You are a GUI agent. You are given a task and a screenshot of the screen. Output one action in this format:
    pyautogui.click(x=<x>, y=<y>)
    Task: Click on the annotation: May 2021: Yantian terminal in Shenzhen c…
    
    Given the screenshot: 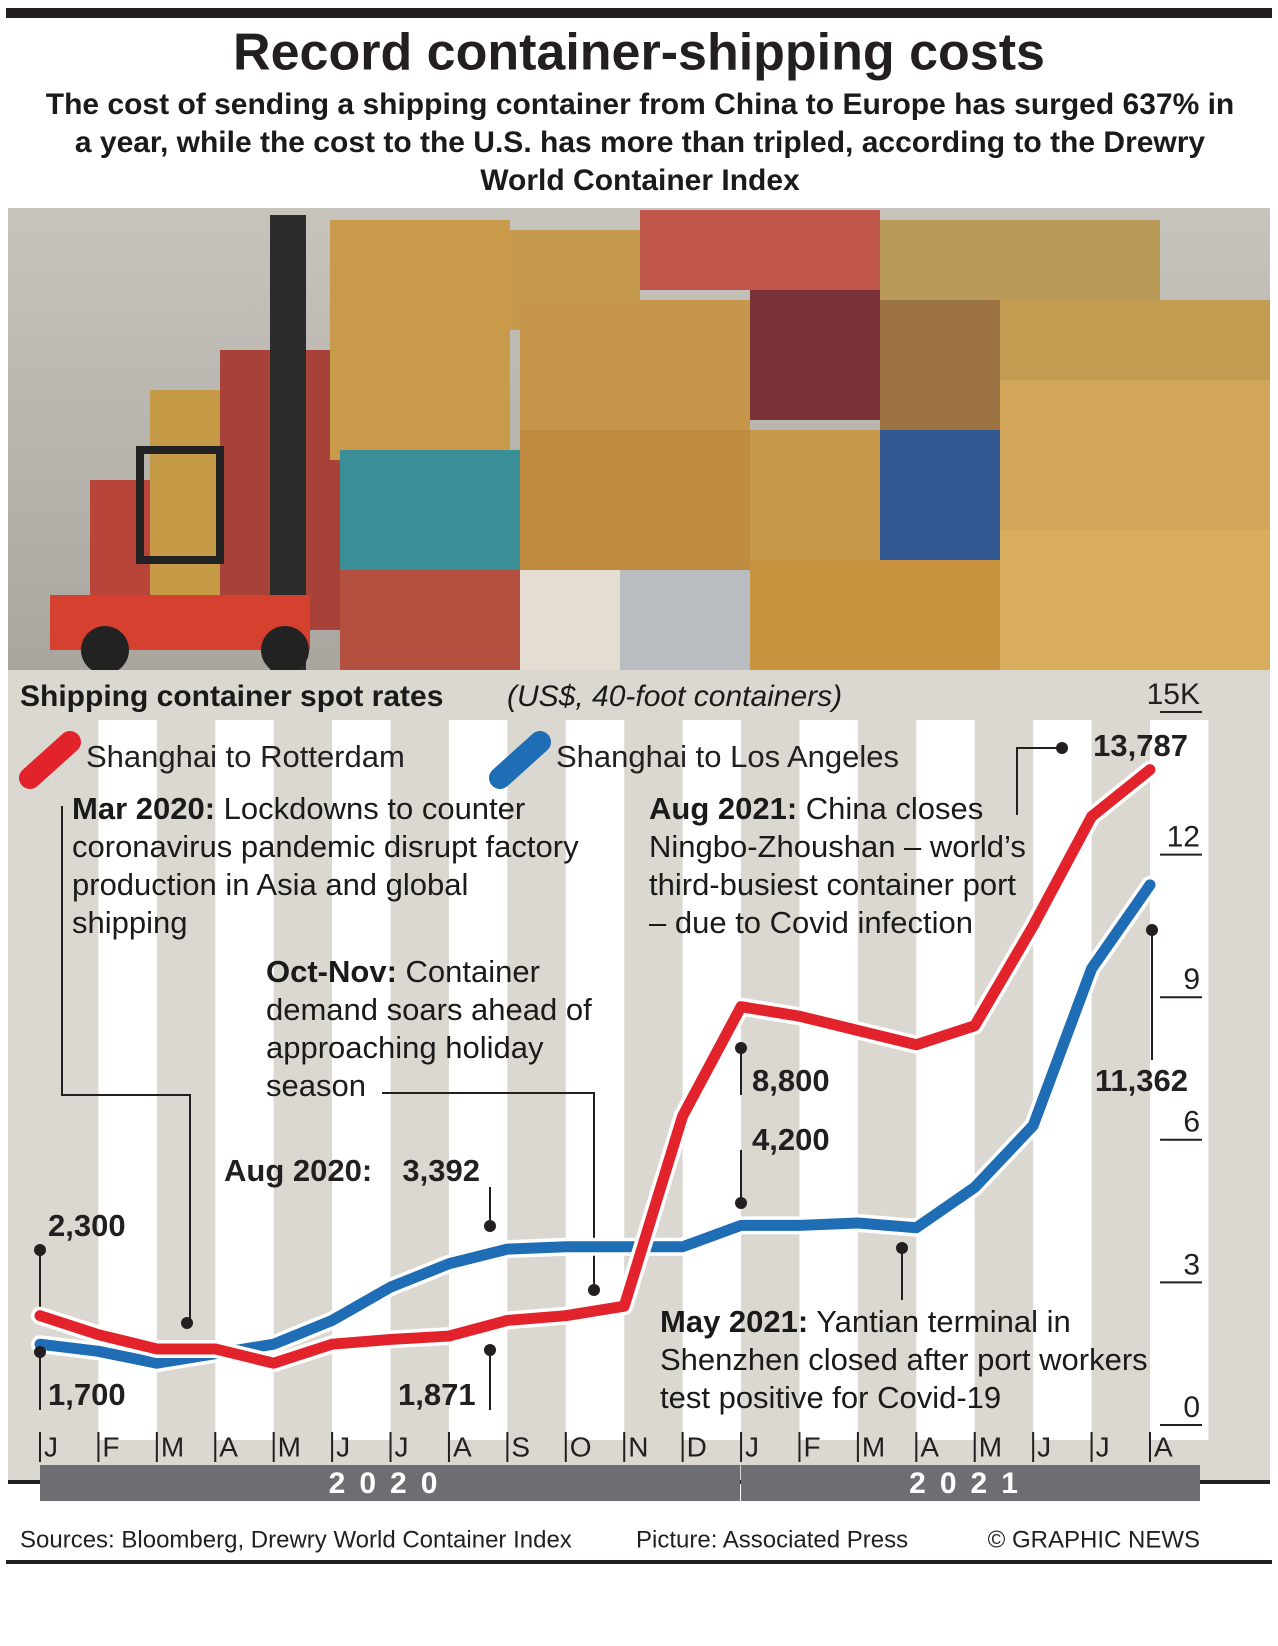 What is the action you would take?
    pyautogui.click(x=920, y=1360)
    